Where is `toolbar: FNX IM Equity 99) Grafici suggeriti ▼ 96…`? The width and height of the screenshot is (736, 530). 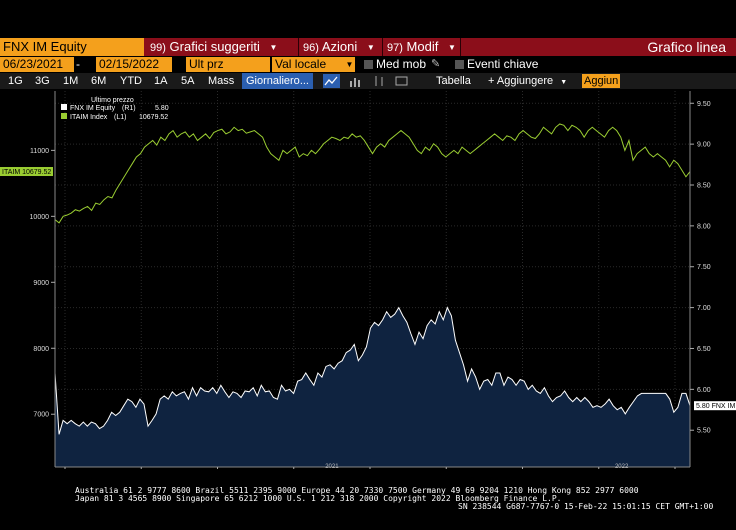 toolbar: FNX IM Equity 99) Grafici suggeriti ▼ 96… is located at coordinates (368, 47).